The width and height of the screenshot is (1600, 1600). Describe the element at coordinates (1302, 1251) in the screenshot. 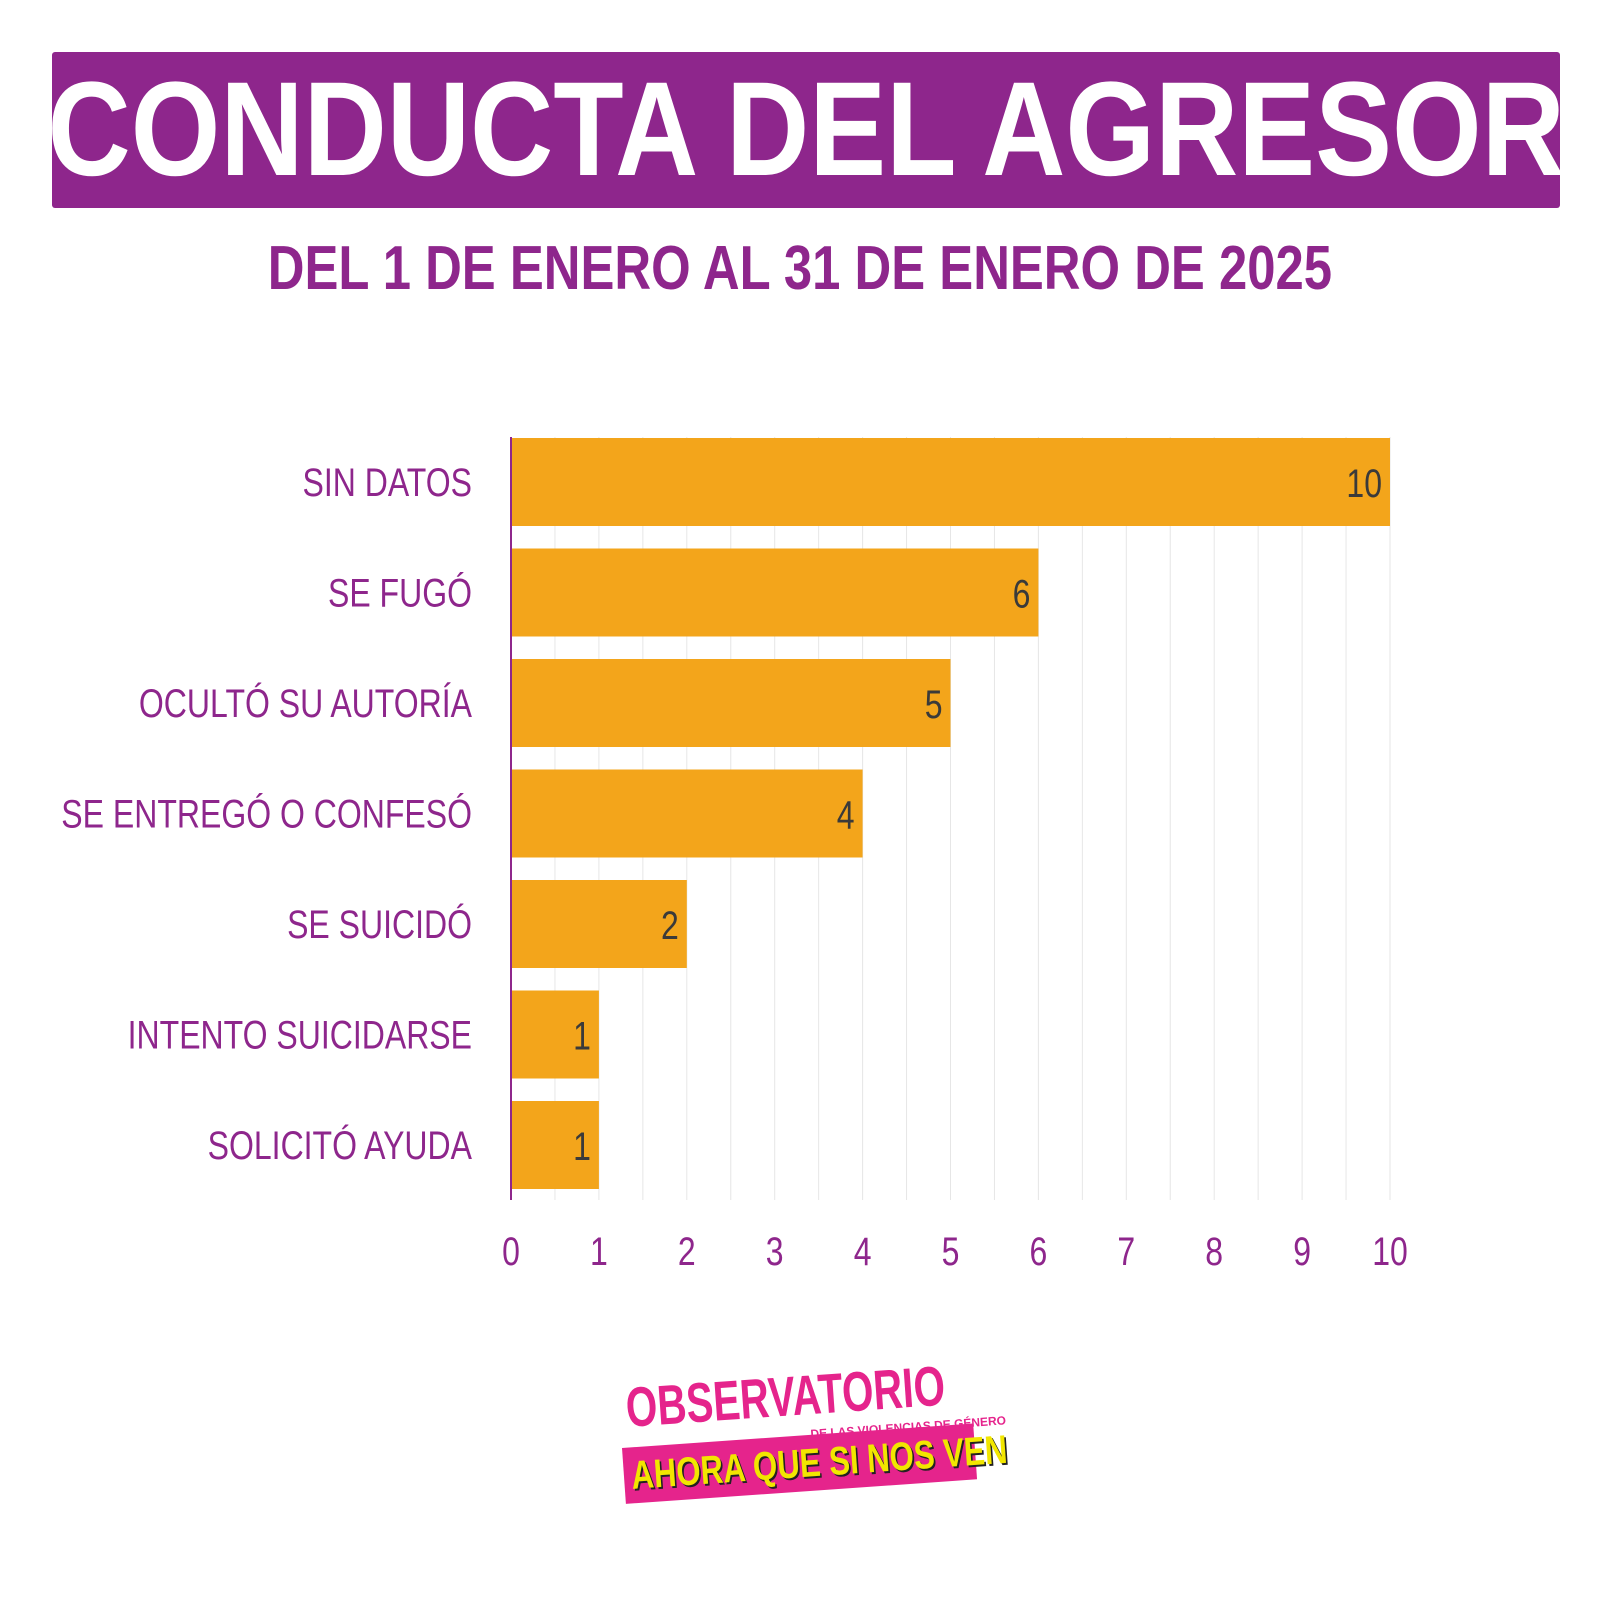

I see `x-tick-label: 9` at that location.